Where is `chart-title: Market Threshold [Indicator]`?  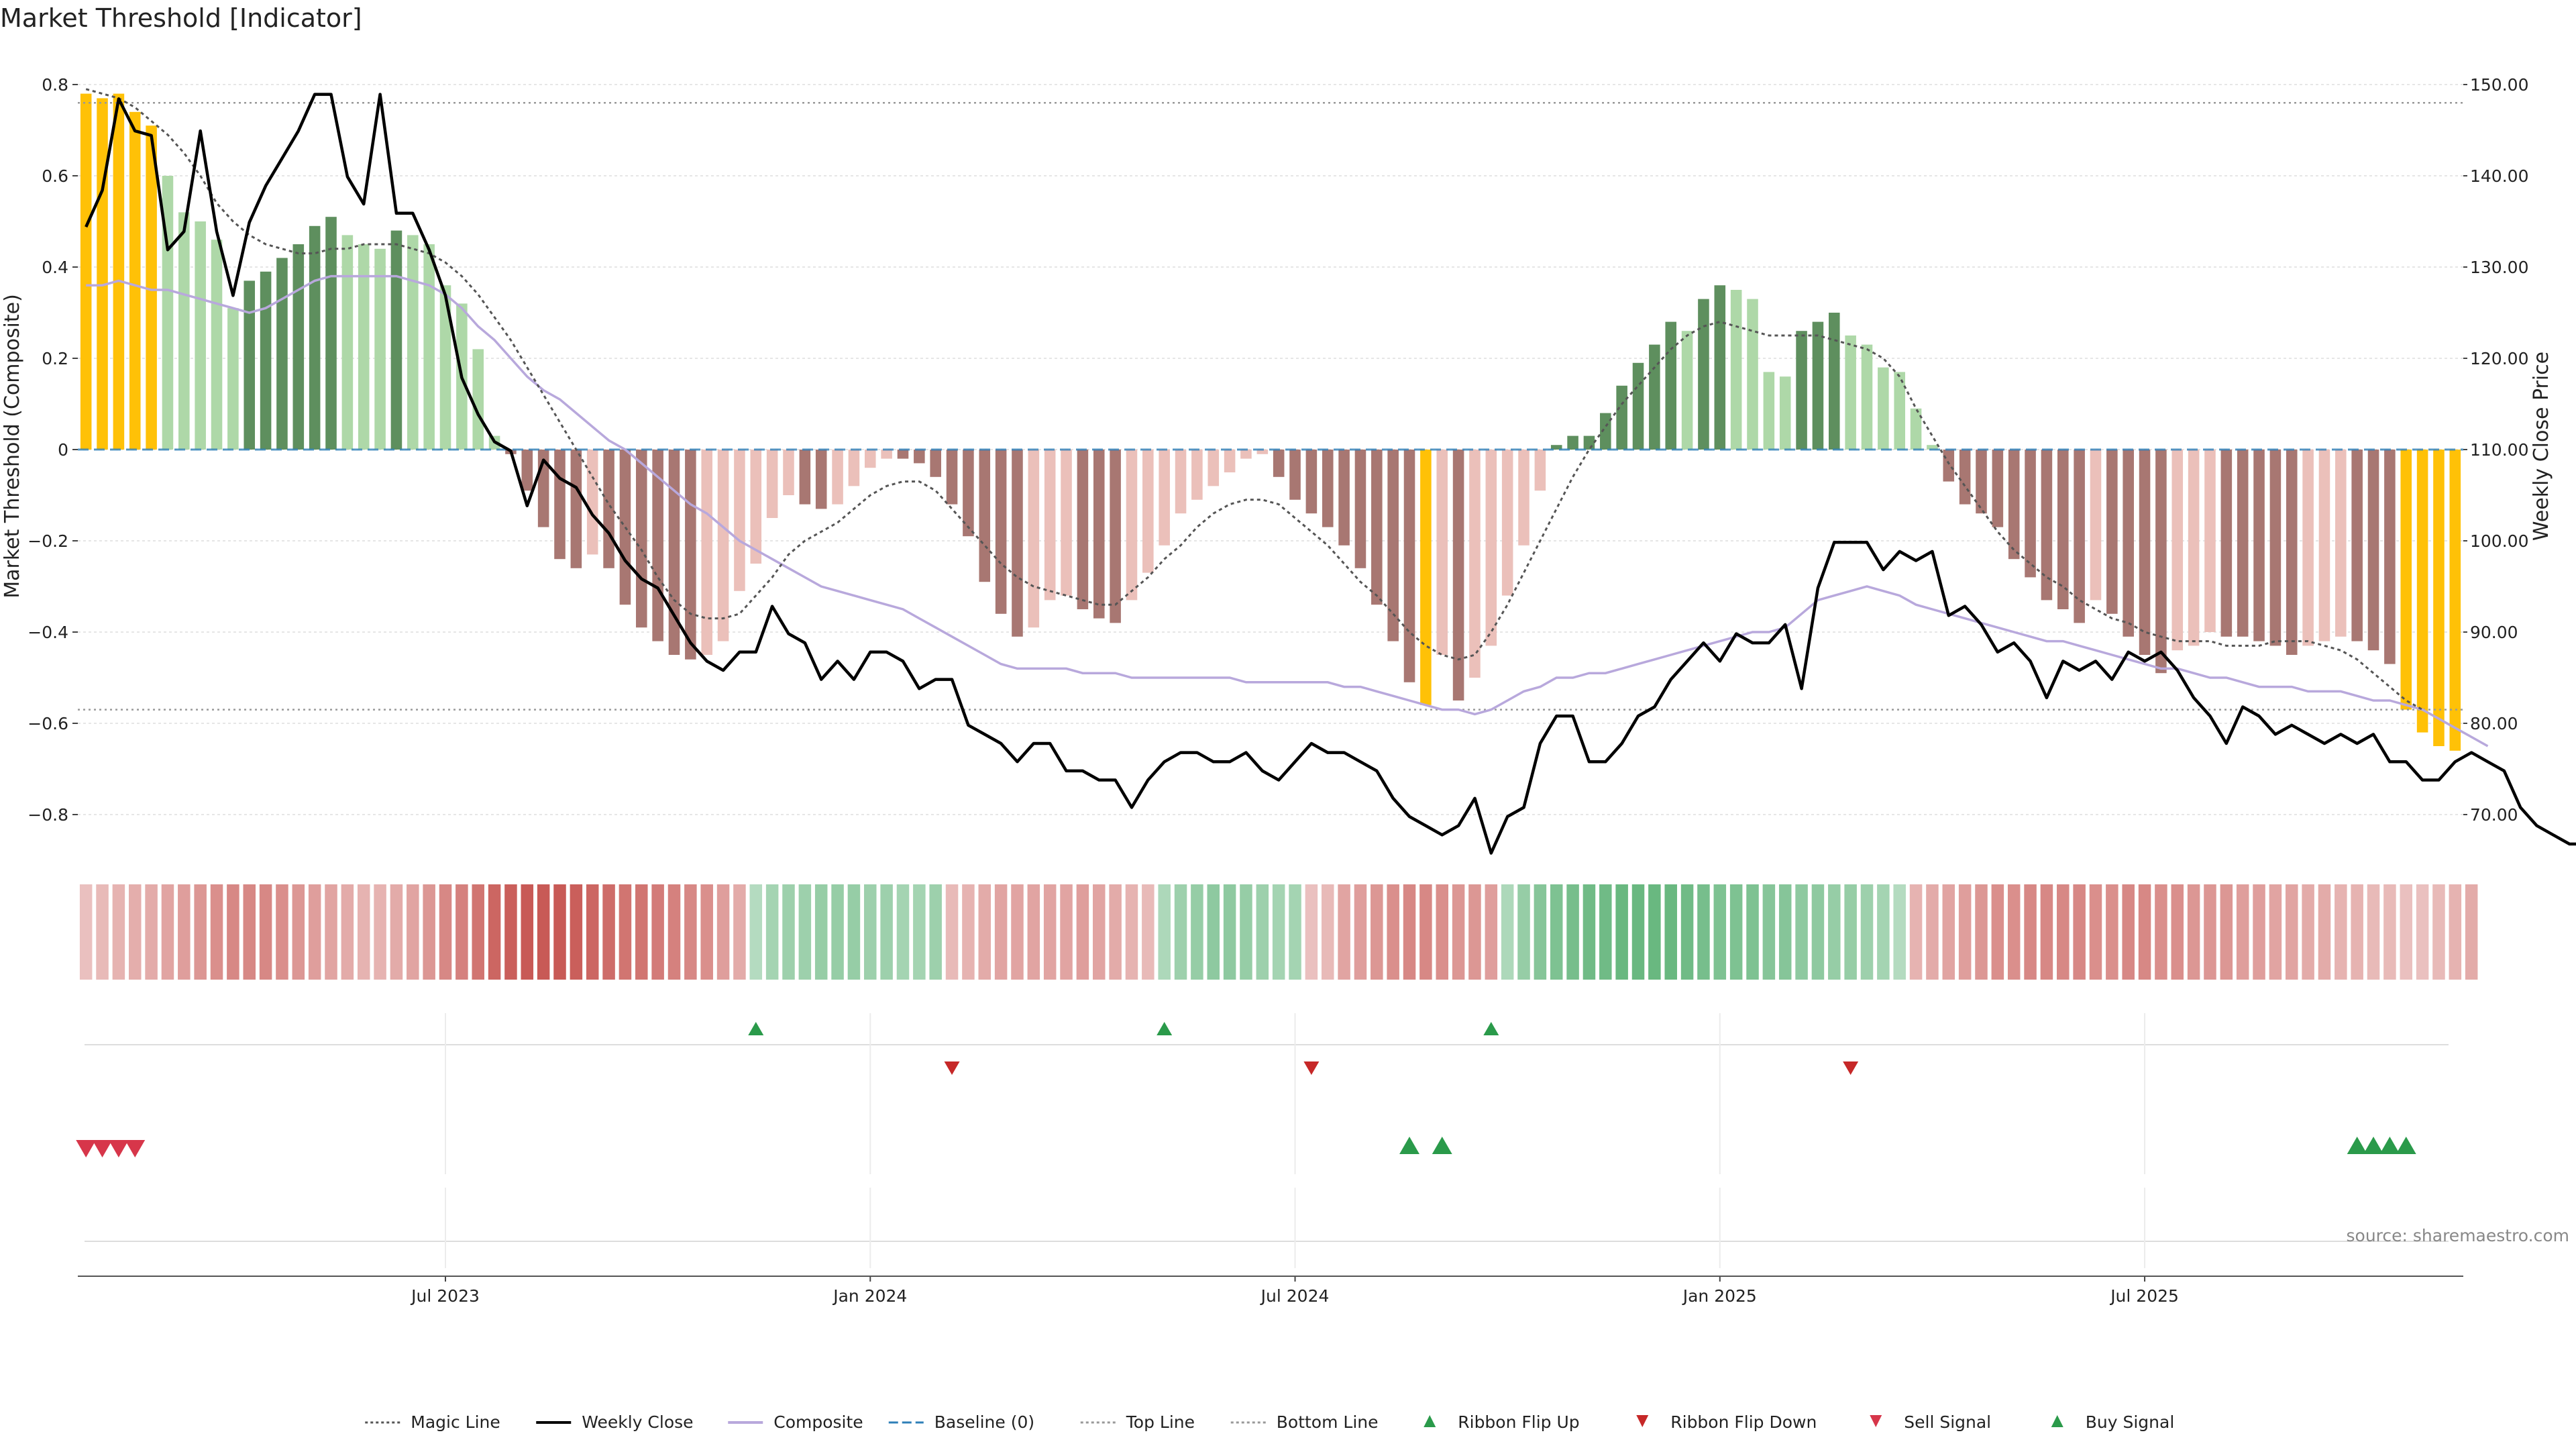
chart-title: Market Threshold [Indicator] is located at coordinates (181, 18).